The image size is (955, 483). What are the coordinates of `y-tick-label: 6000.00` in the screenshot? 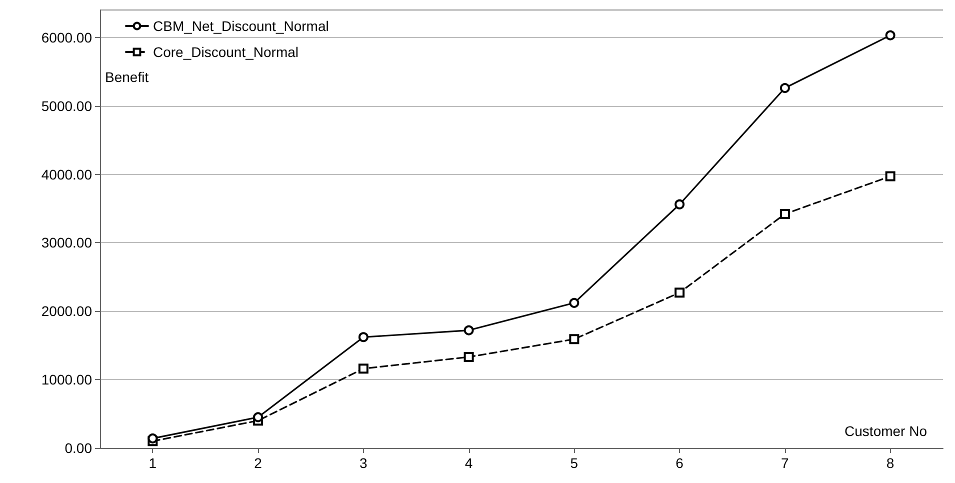 It's located at (66, 37).